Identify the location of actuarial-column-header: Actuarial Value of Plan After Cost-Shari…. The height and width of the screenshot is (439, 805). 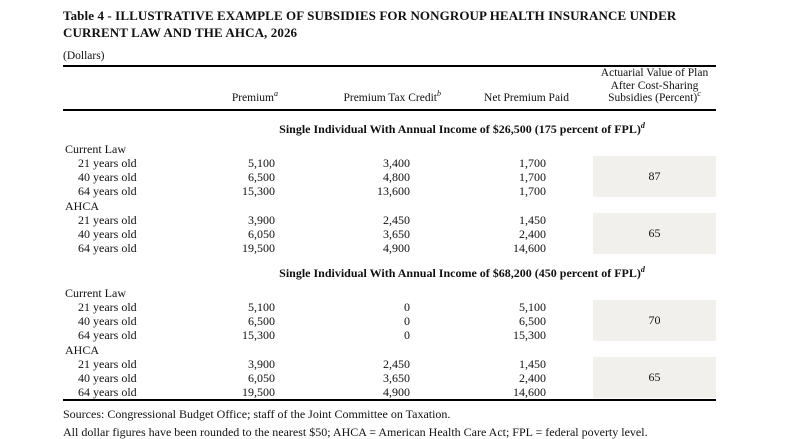
(632, 88).